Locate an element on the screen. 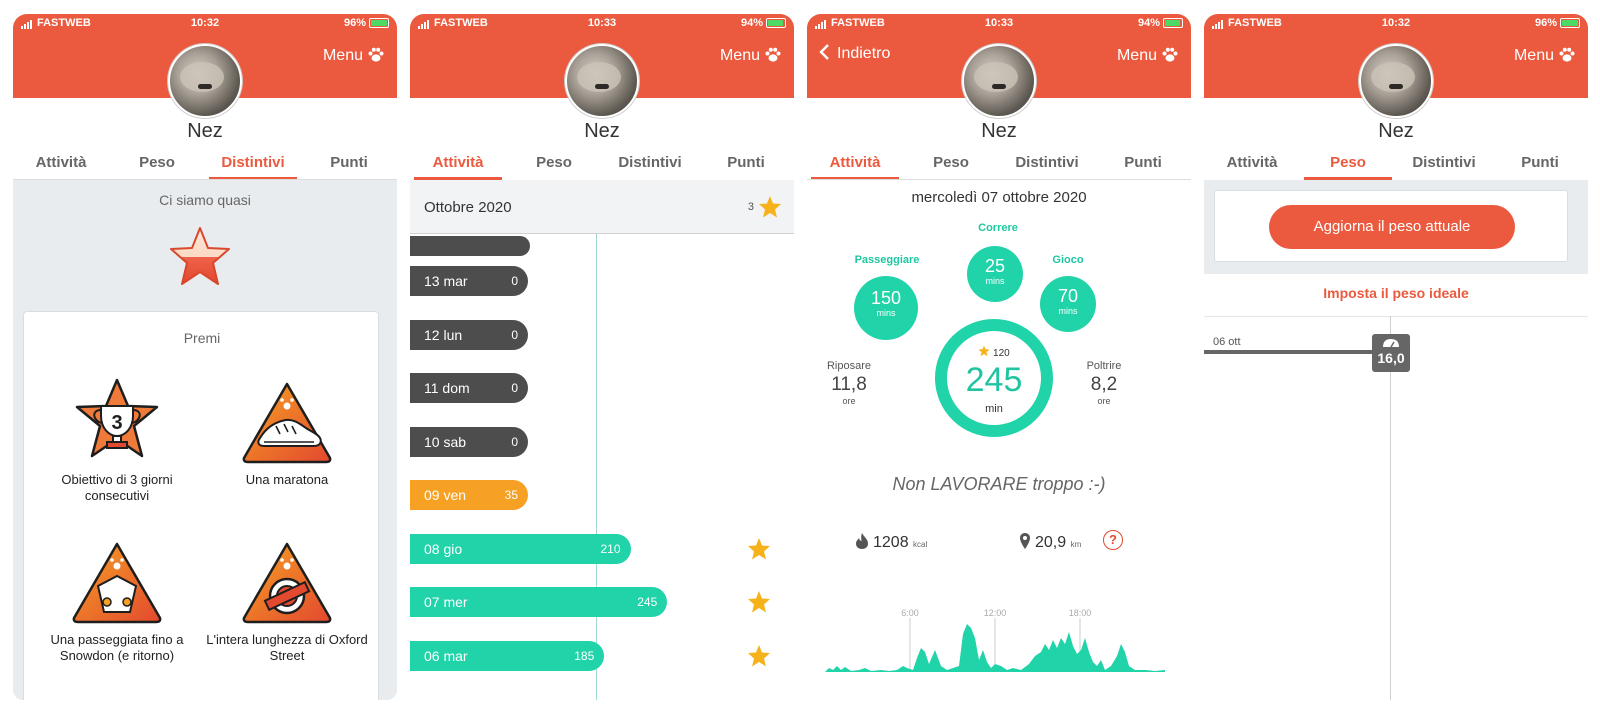  day-bar: 08 gio 210 is located at coordinates (520, 548).